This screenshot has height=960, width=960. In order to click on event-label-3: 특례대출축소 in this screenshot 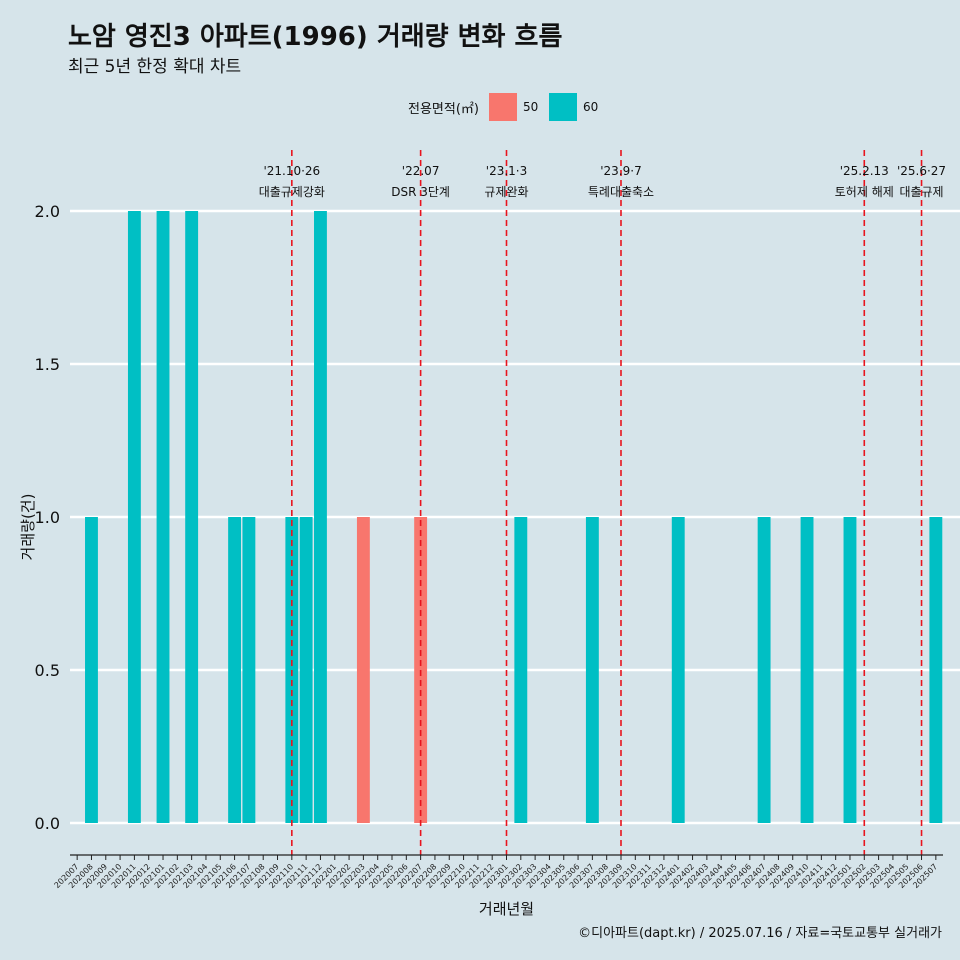, I will do `click(621, 192)`.